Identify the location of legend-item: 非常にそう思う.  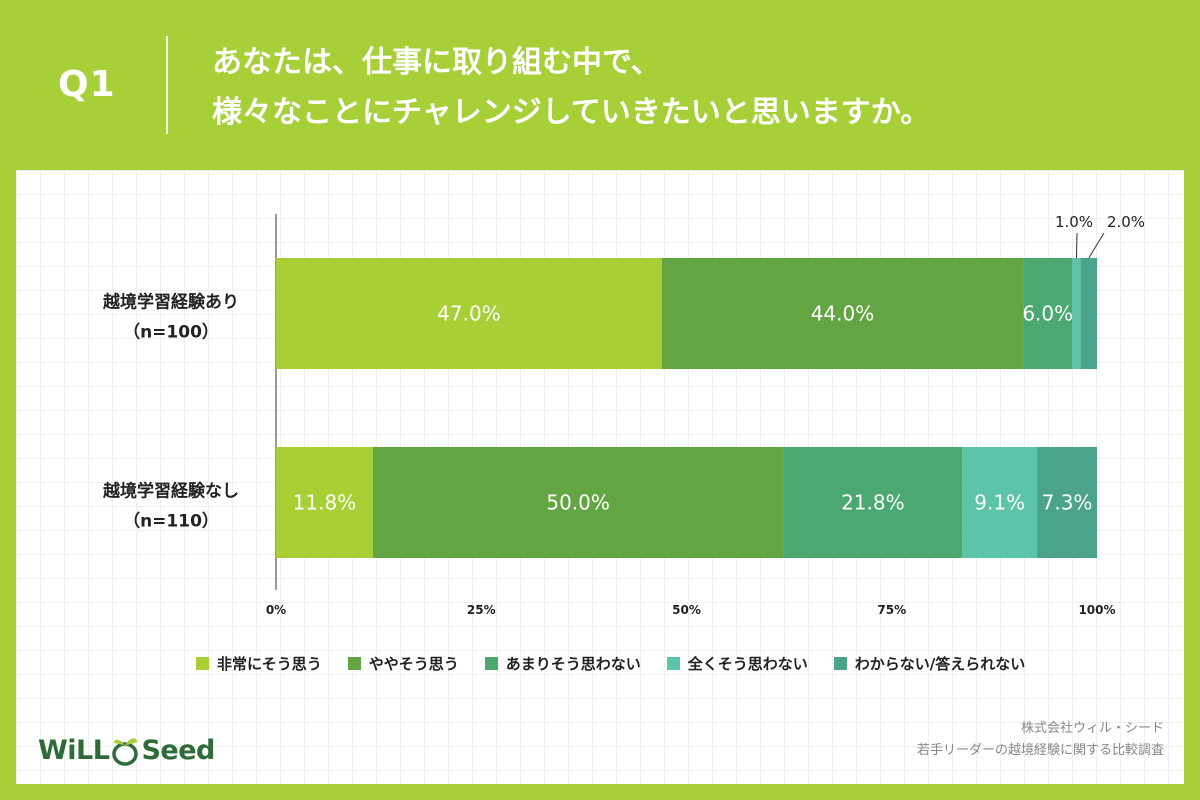
(259, 663).